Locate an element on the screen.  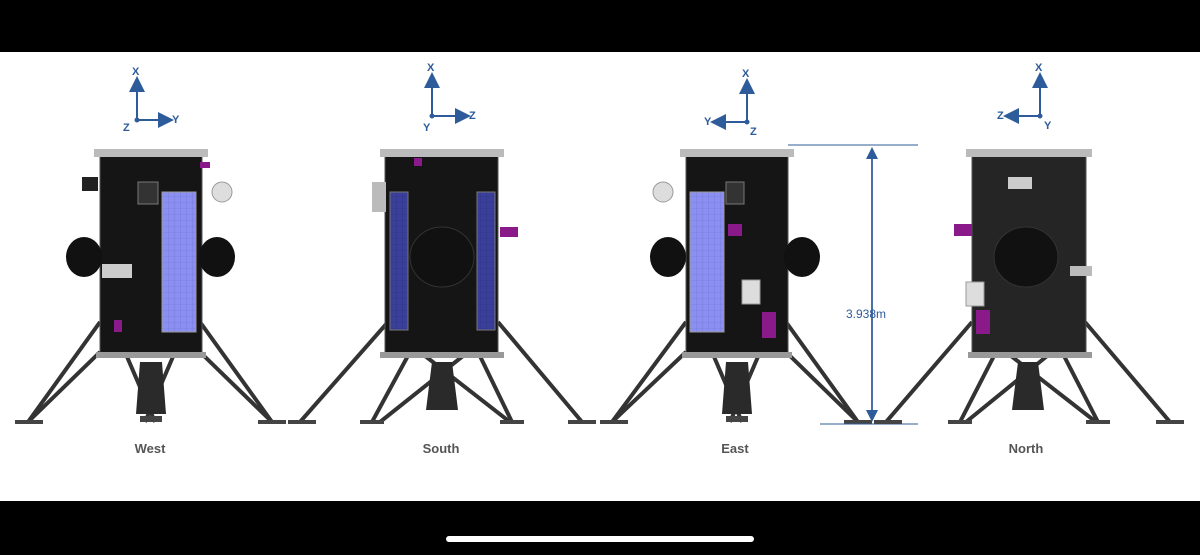
south-axis-up-label: X is located at coordinates (431, 68).